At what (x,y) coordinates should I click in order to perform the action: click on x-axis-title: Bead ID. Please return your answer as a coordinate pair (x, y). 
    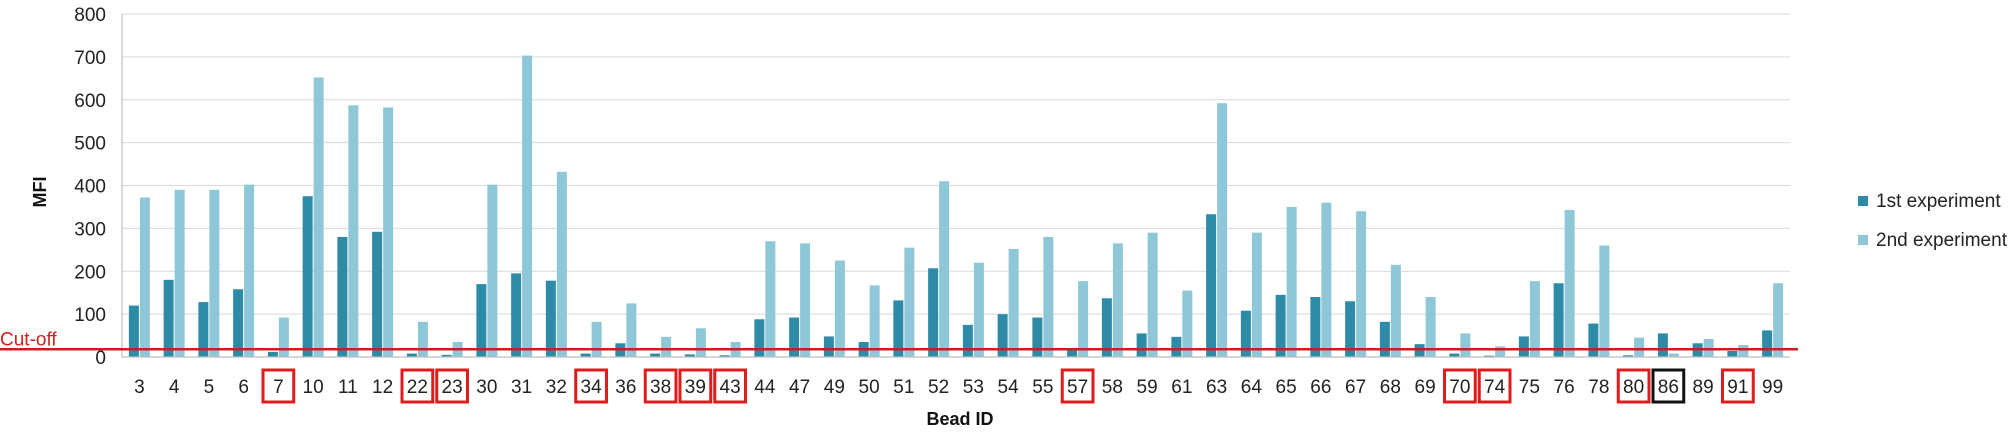
    Looking at the image, I should click on (959, 419).